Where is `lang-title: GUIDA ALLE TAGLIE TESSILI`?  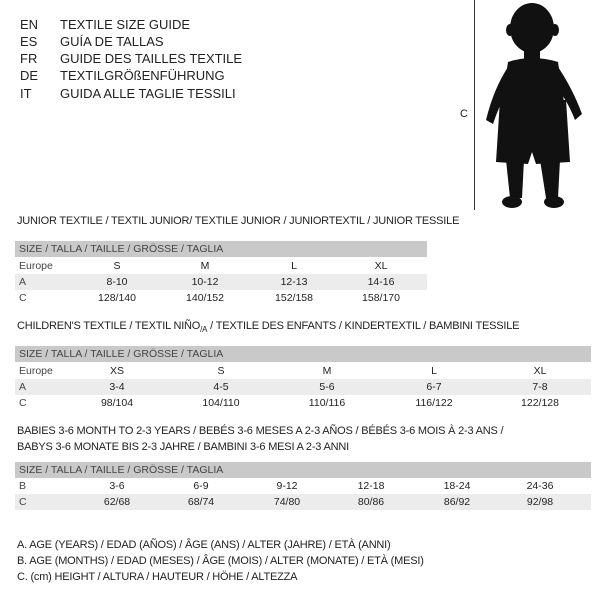
lang-title: GUIDA ALLE TAGLIE TESSILI is located at coordinates (148, 93).